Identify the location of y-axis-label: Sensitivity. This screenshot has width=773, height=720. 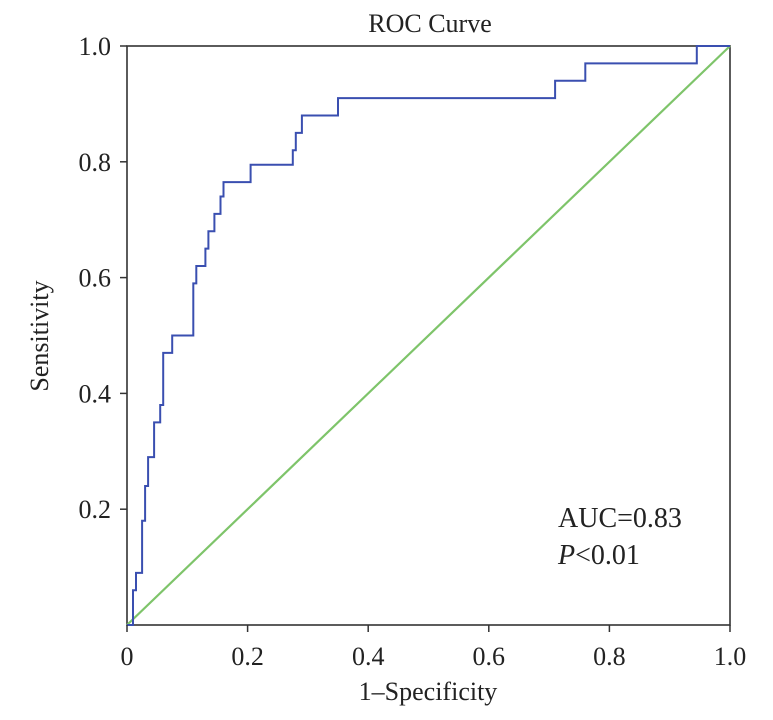
(39, 335).